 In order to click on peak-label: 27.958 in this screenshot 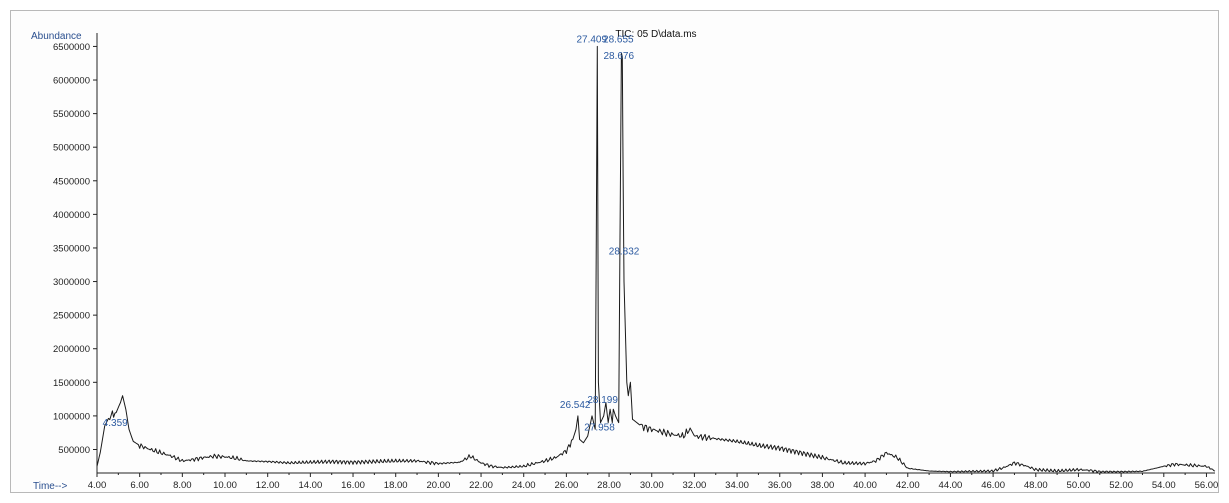, I will do `click(599, 428)`.